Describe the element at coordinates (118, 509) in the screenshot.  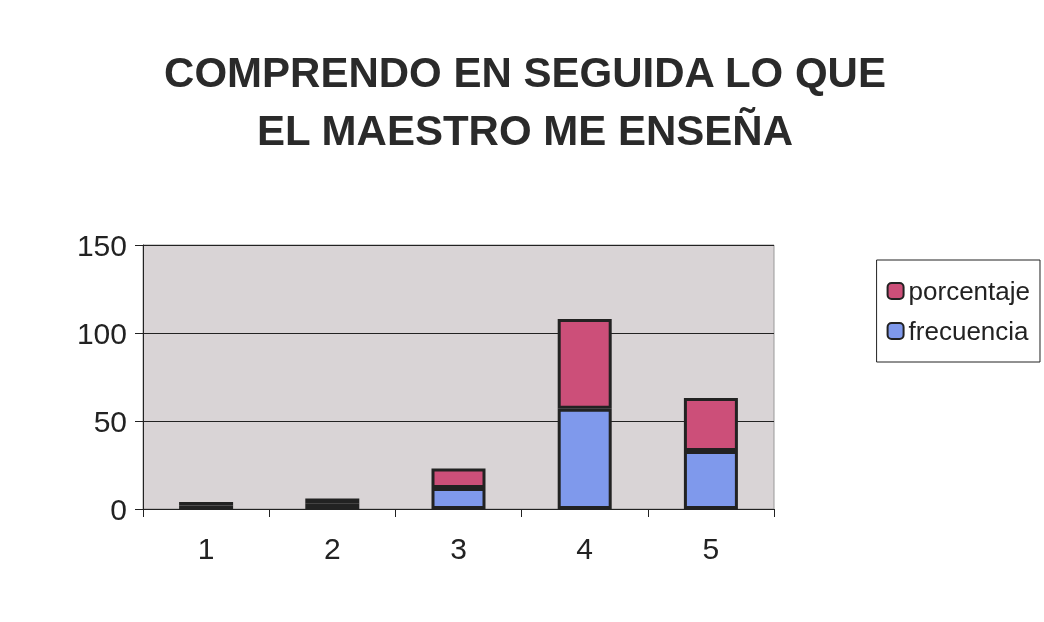
I see `y-tick-label: 0` at that location.